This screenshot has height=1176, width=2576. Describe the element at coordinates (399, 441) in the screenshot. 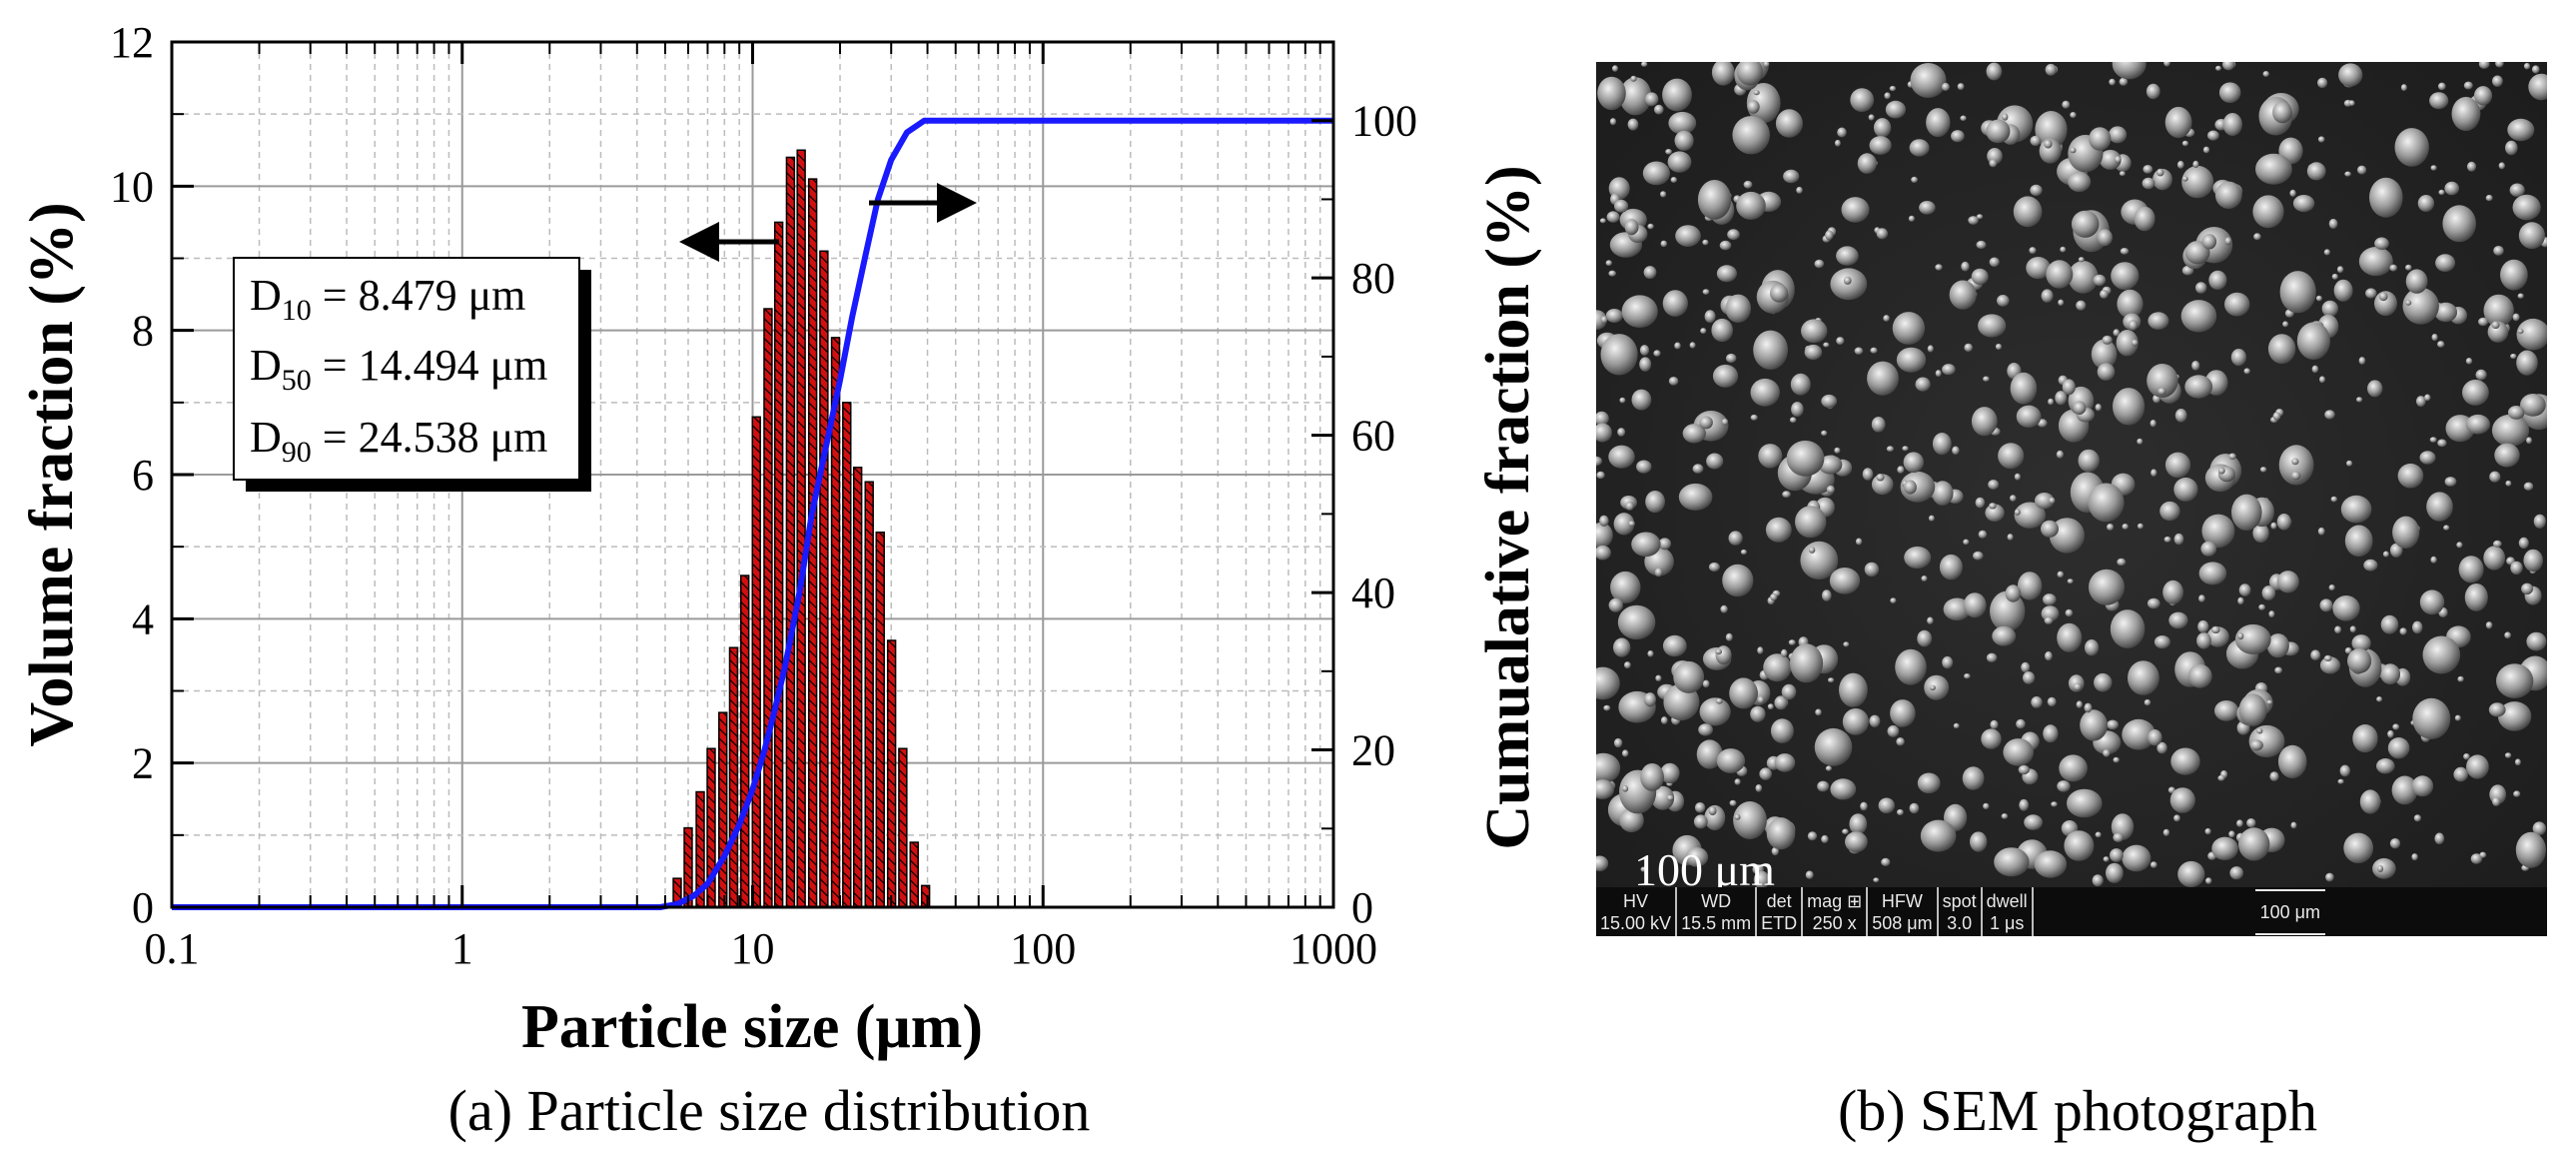

I see `legend-d90: D90 = 24.538 μm` at that location.